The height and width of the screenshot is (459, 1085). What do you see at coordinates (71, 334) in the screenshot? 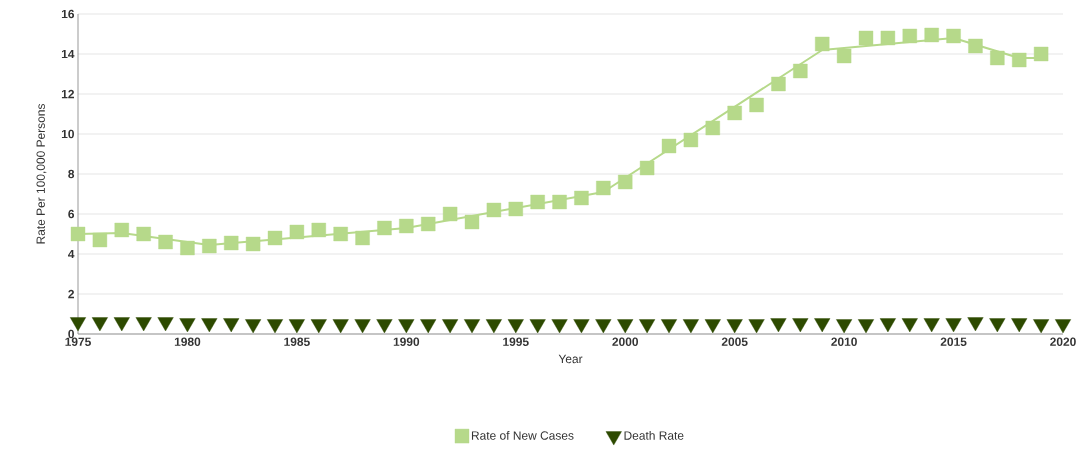
I see `y-tick-label: 0` at bounding box center [71, 334].